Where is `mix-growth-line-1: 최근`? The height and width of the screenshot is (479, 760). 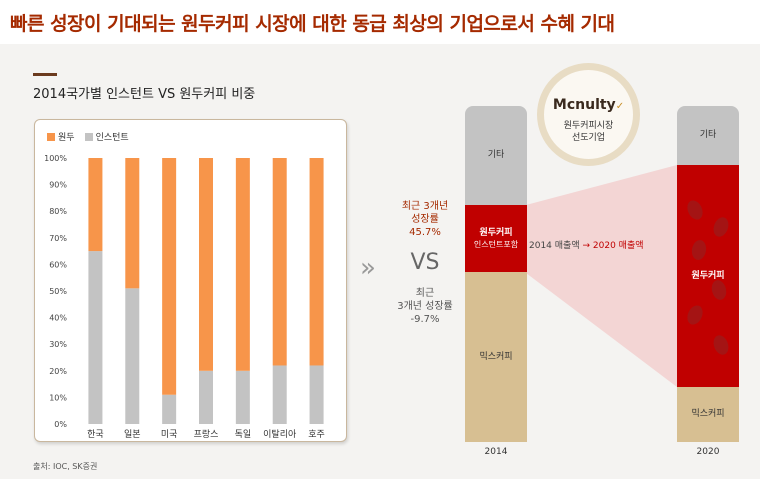
mix-growth-line-1: 최근 is located at coordinates (425, 293).